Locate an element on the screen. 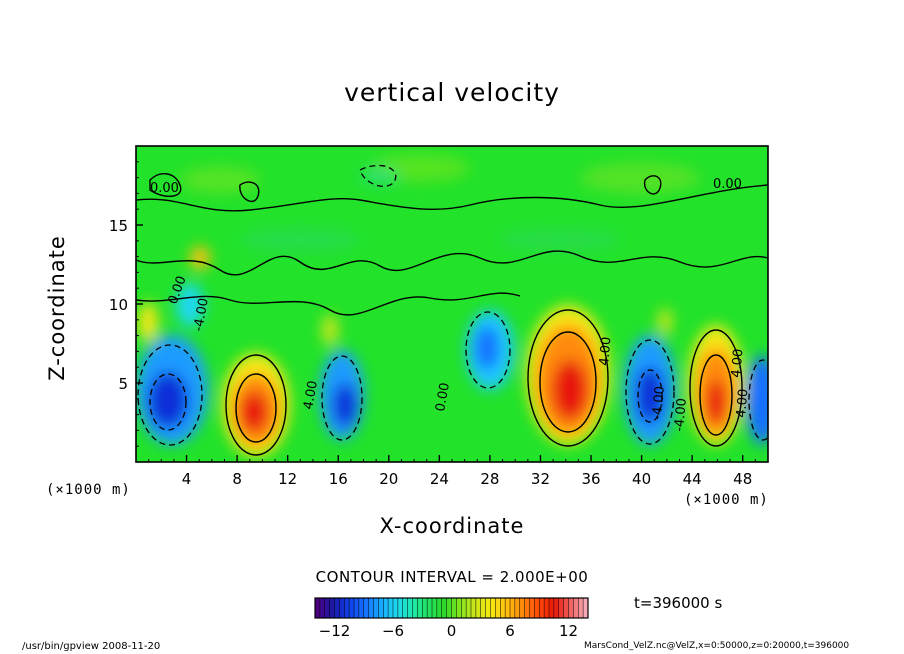 The image size is (904, 654). time-label: t=396000 s is located at coordinates (678, 603).